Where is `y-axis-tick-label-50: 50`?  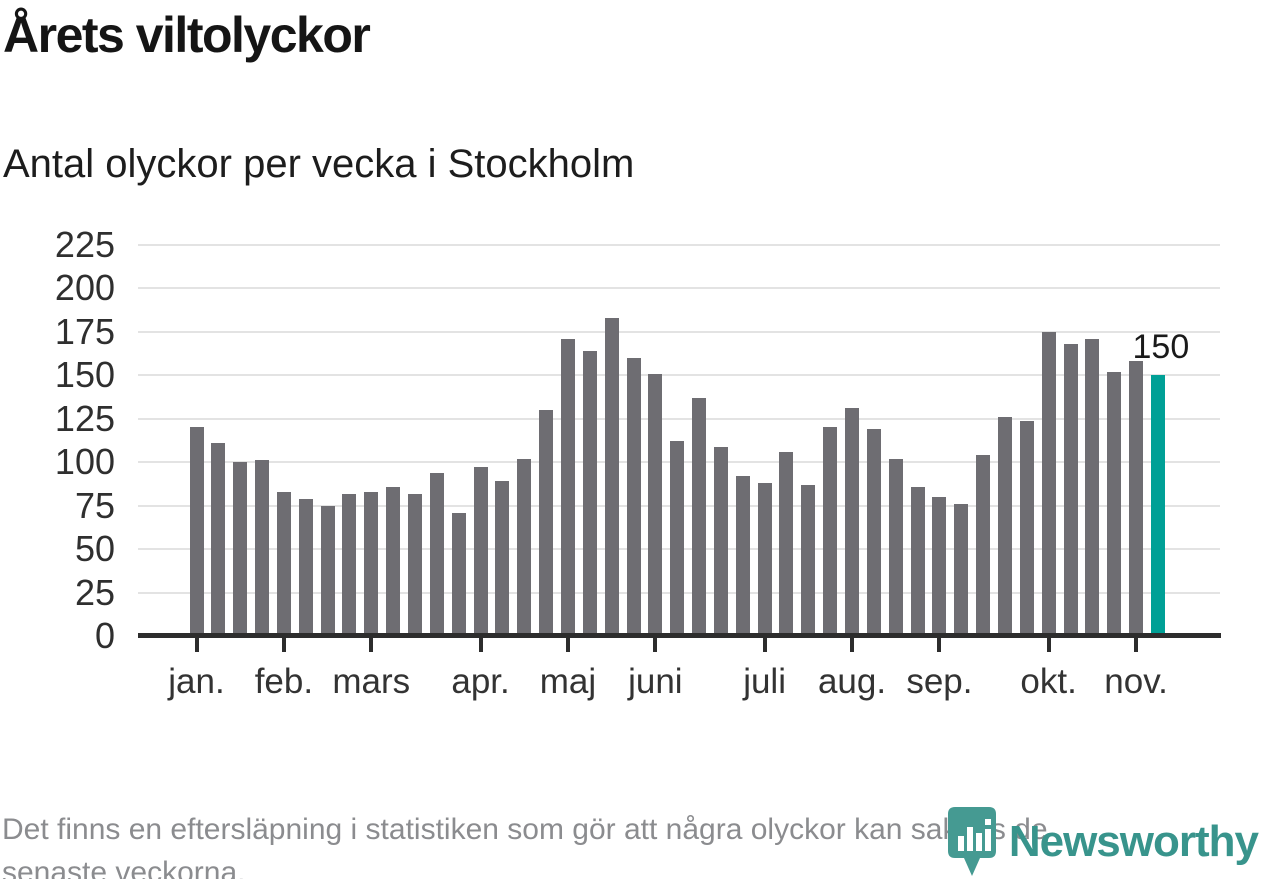 y-axis-tick-label-50: 50 is located at coordinates (94, 549).